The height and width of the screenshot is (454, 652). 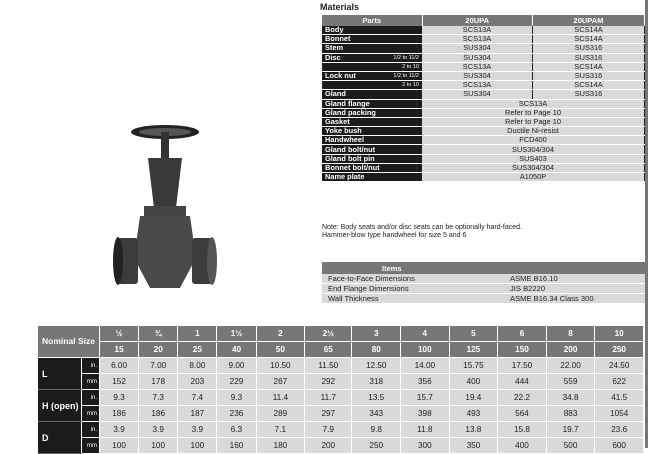 I want to click on size-inch: 6, so click(x=522, y=334).